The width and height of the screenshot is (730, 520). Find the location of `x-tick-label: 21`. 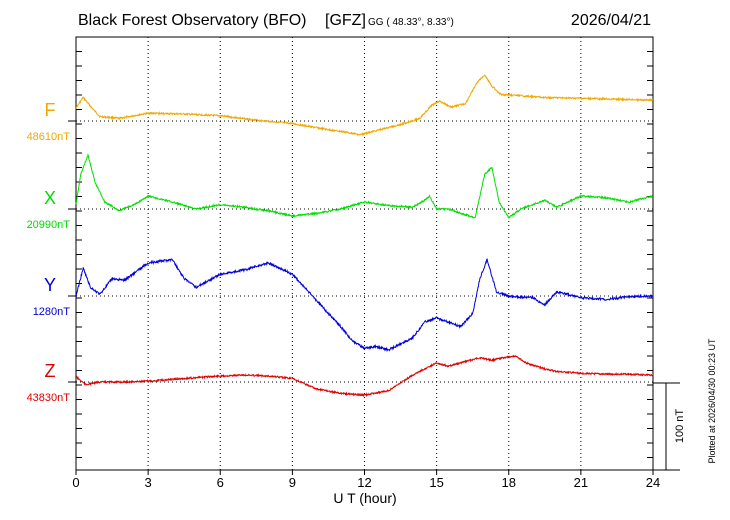

x-tick-label: 21 is located at coordinates (581, 482).